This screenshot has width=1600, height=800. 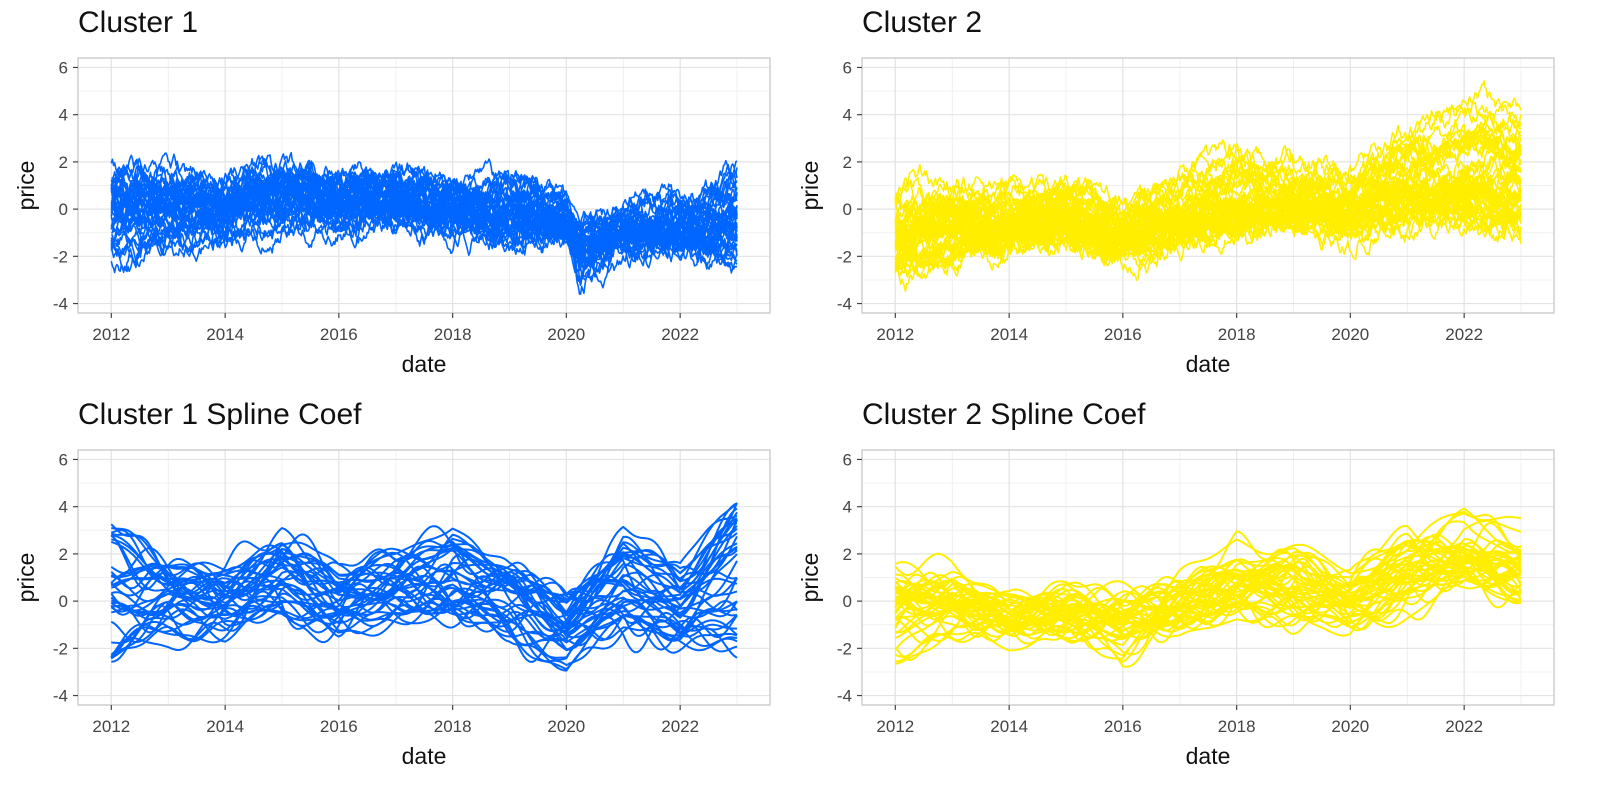 I want to click on chart-title: Cluster 2, so click(x=922, y=22).